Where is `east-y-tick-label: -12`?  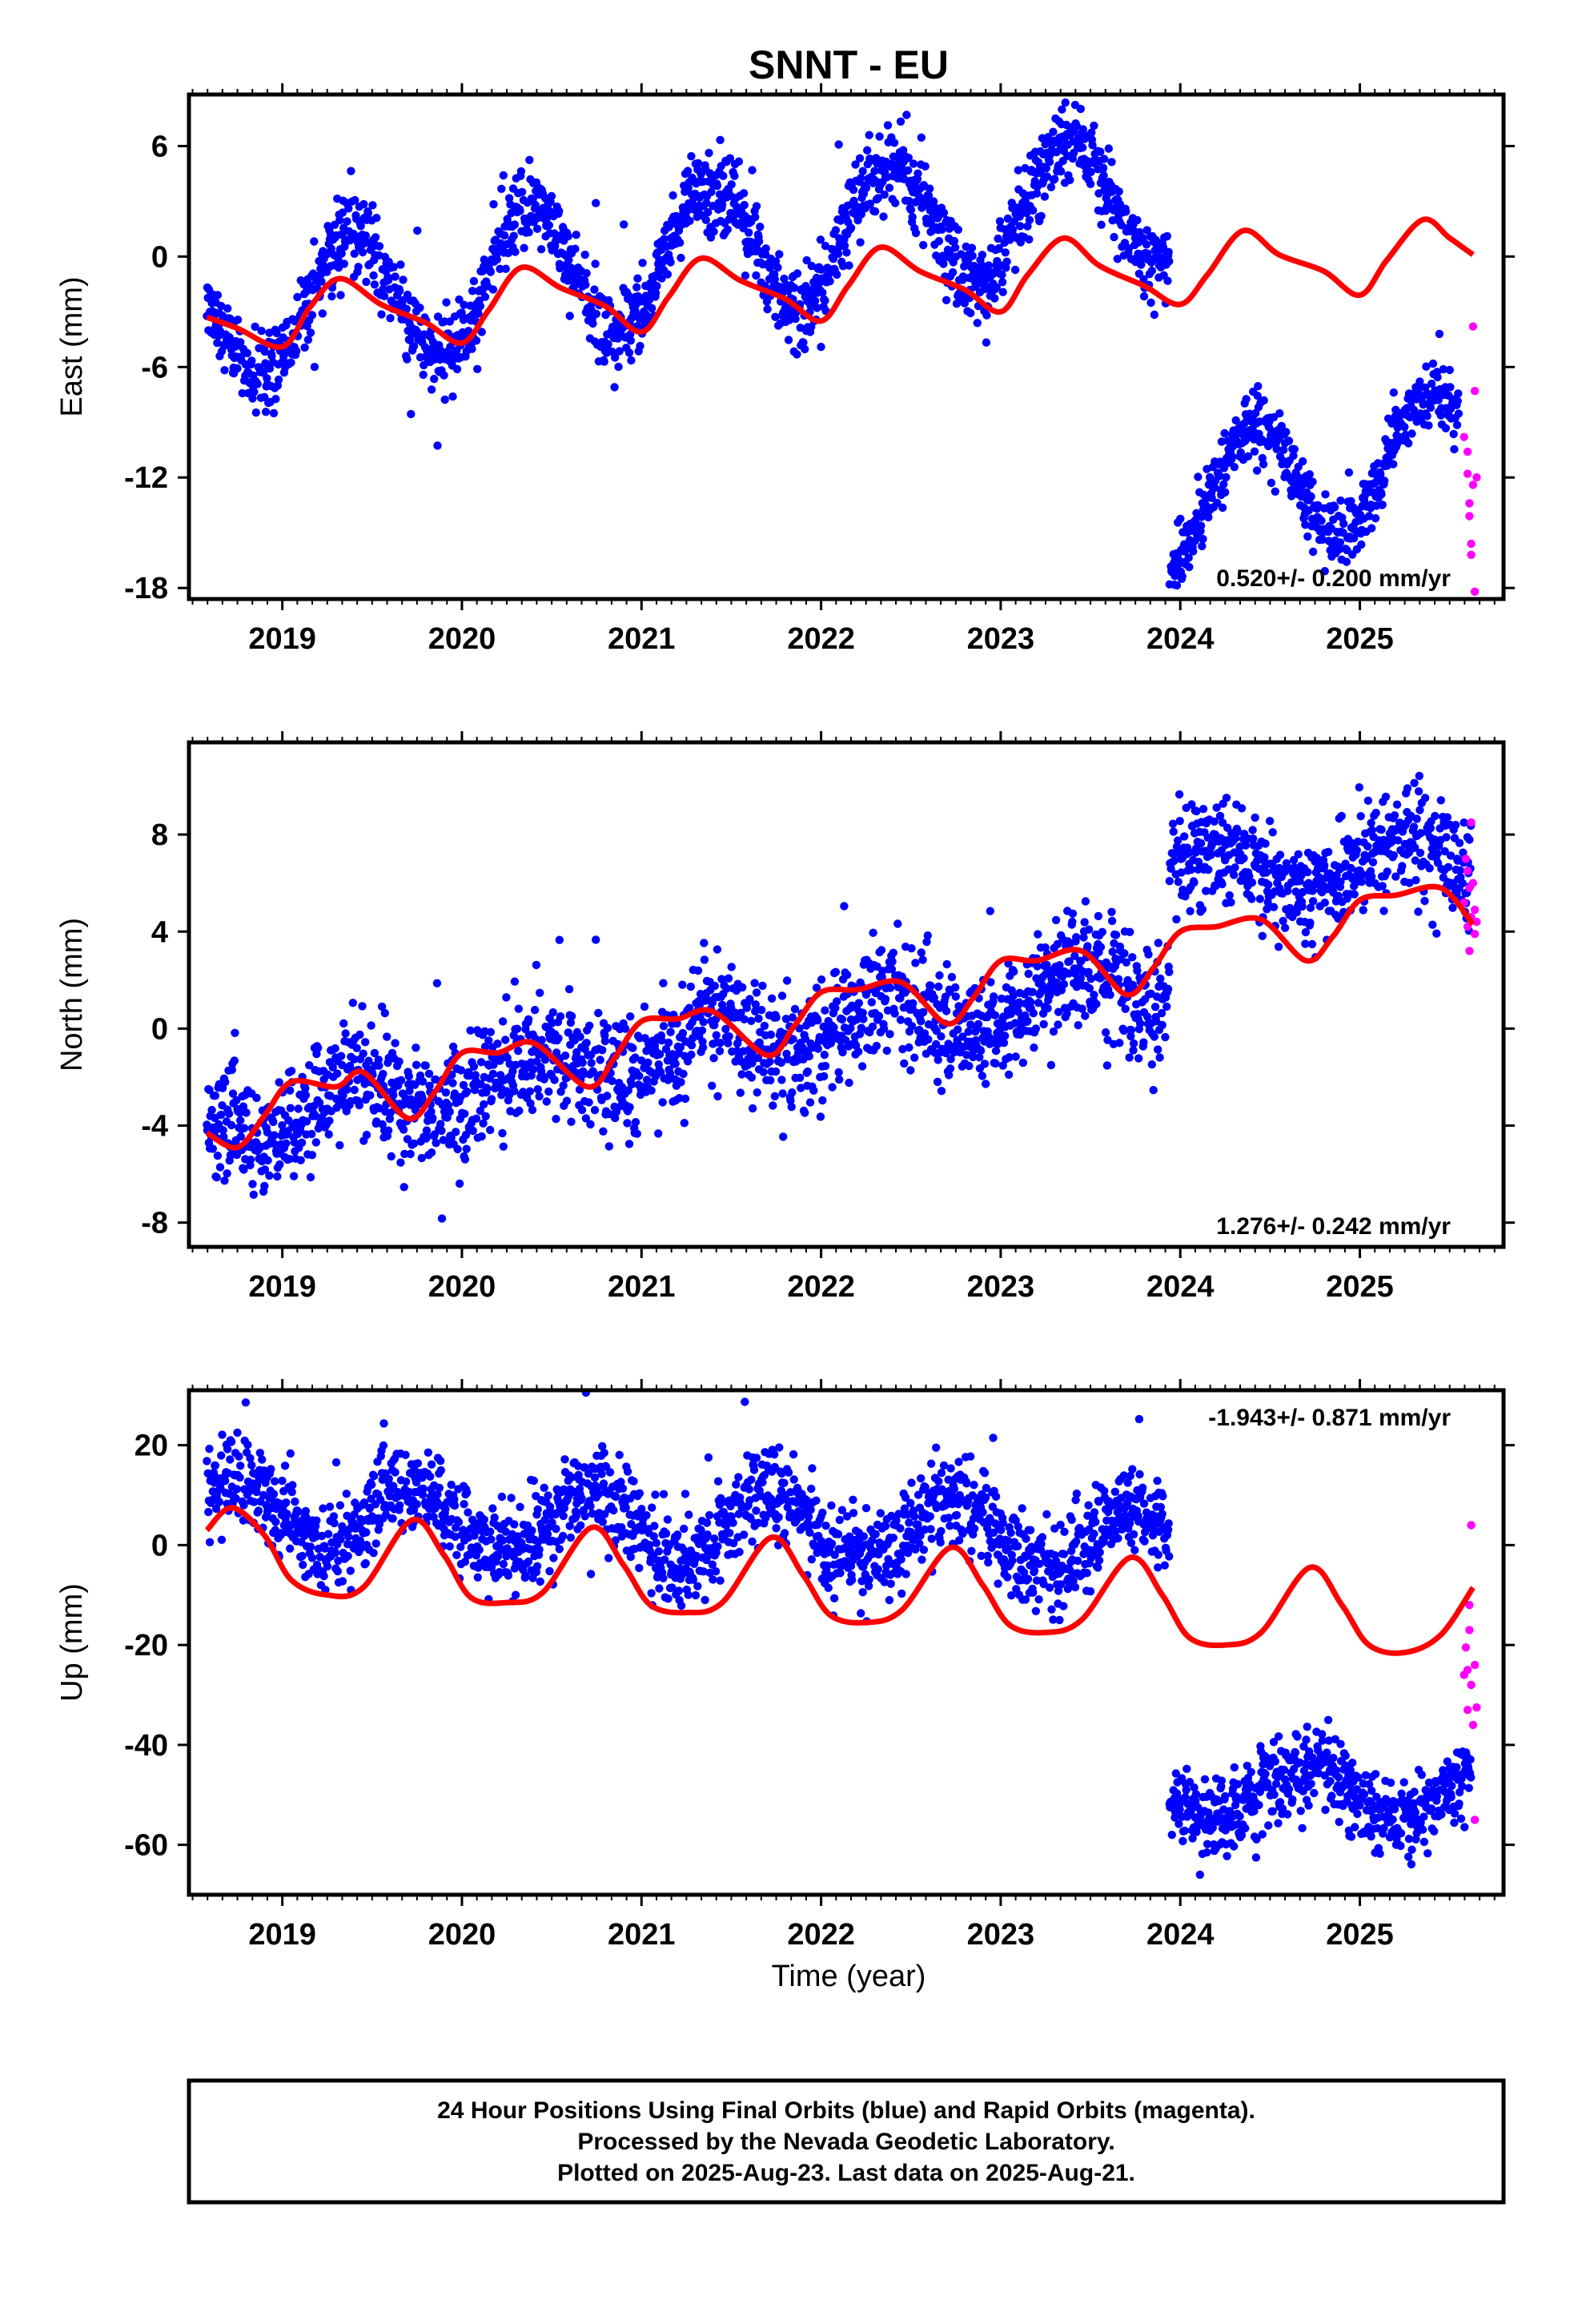
east-y-tick-label: -12 is located at coordinates (146, 478).